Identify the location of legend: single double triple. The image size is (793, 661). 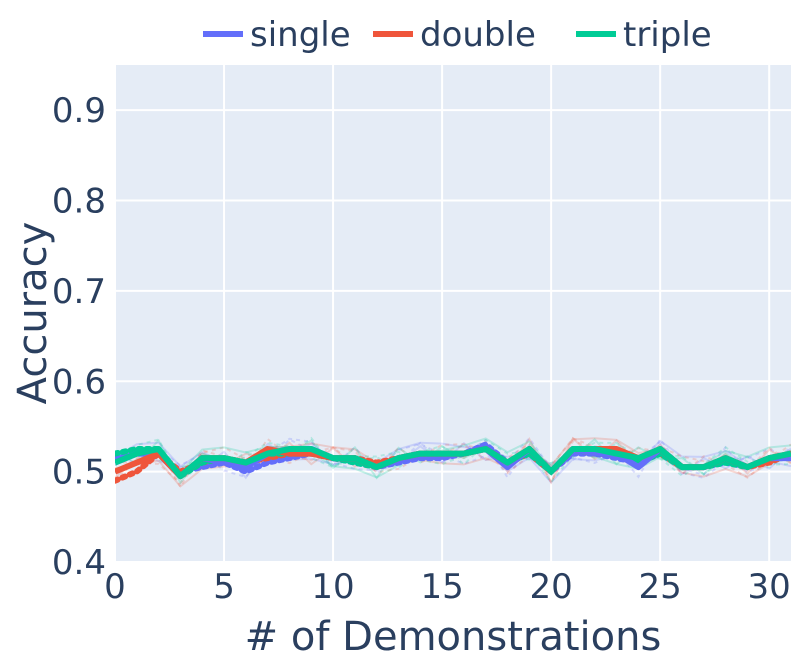
(457, 35).